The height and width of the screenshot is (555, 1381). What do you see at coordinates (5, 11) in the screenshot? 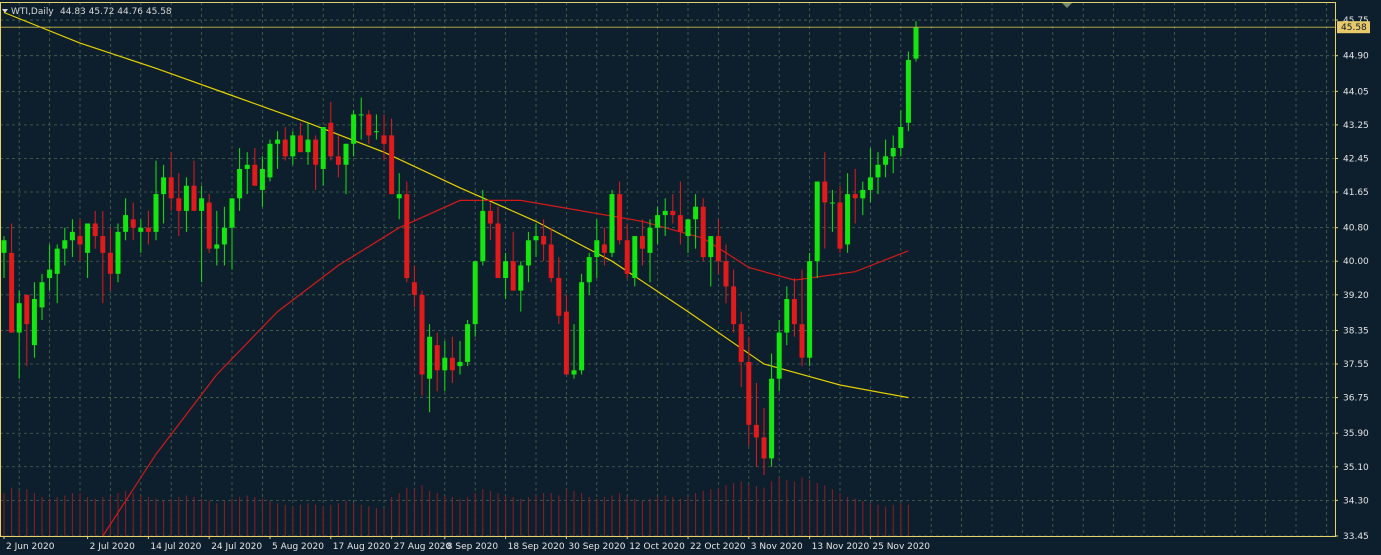
I see `symbol-menu-icon` at bounding box center [5, 11].